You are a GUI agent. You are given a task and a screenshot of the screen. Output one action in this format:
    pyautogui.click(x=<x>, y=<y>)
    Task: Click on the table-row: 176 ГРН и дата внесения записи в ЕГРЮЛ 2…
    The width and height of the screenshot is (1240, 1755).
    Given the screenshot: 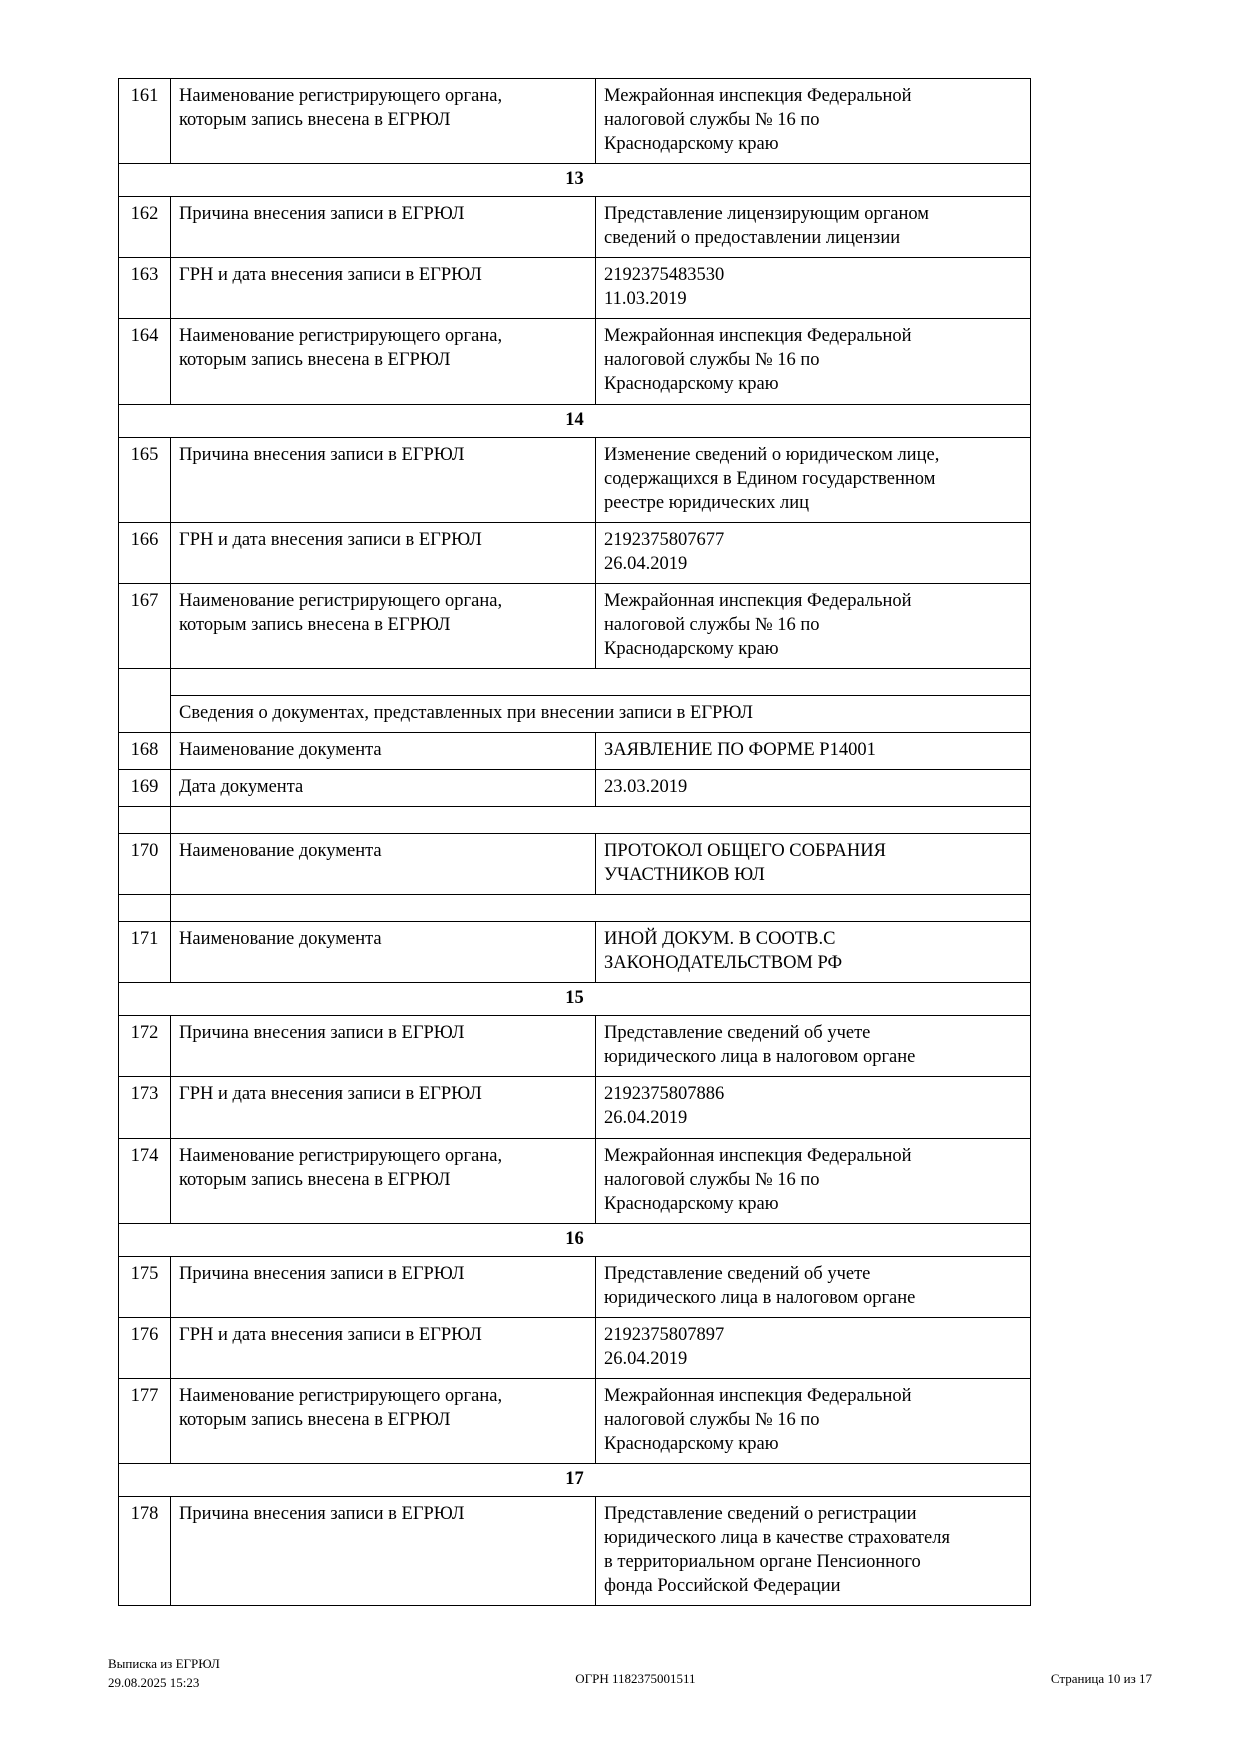 What is the action you would take?
    pyautogui.click(x=574, y=1347)
    